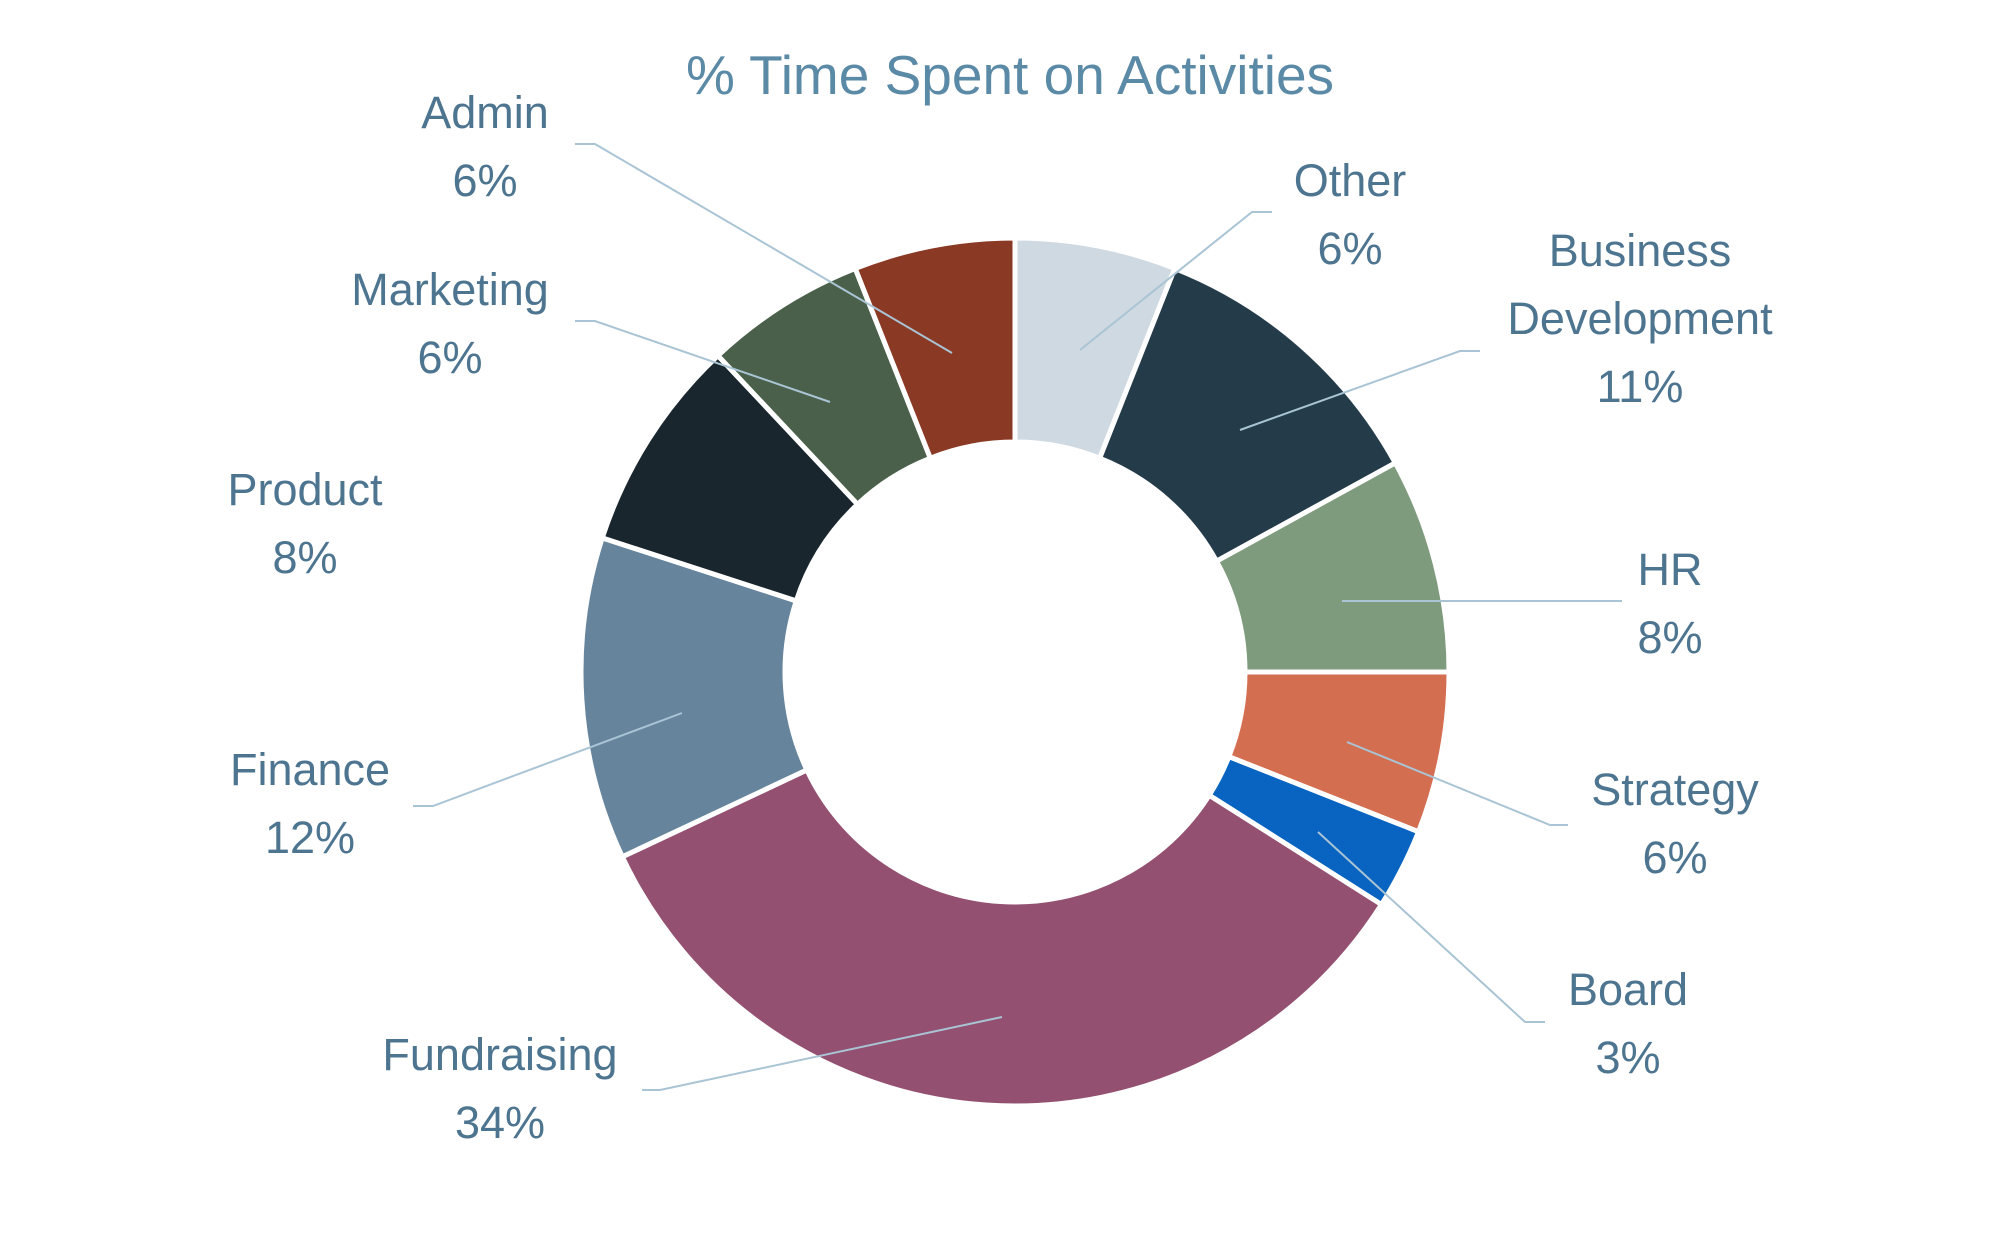 This screenshot has height=1233, width=2016. I want to click on data-label-marketing: Marketing 6%, so click(450, 323).